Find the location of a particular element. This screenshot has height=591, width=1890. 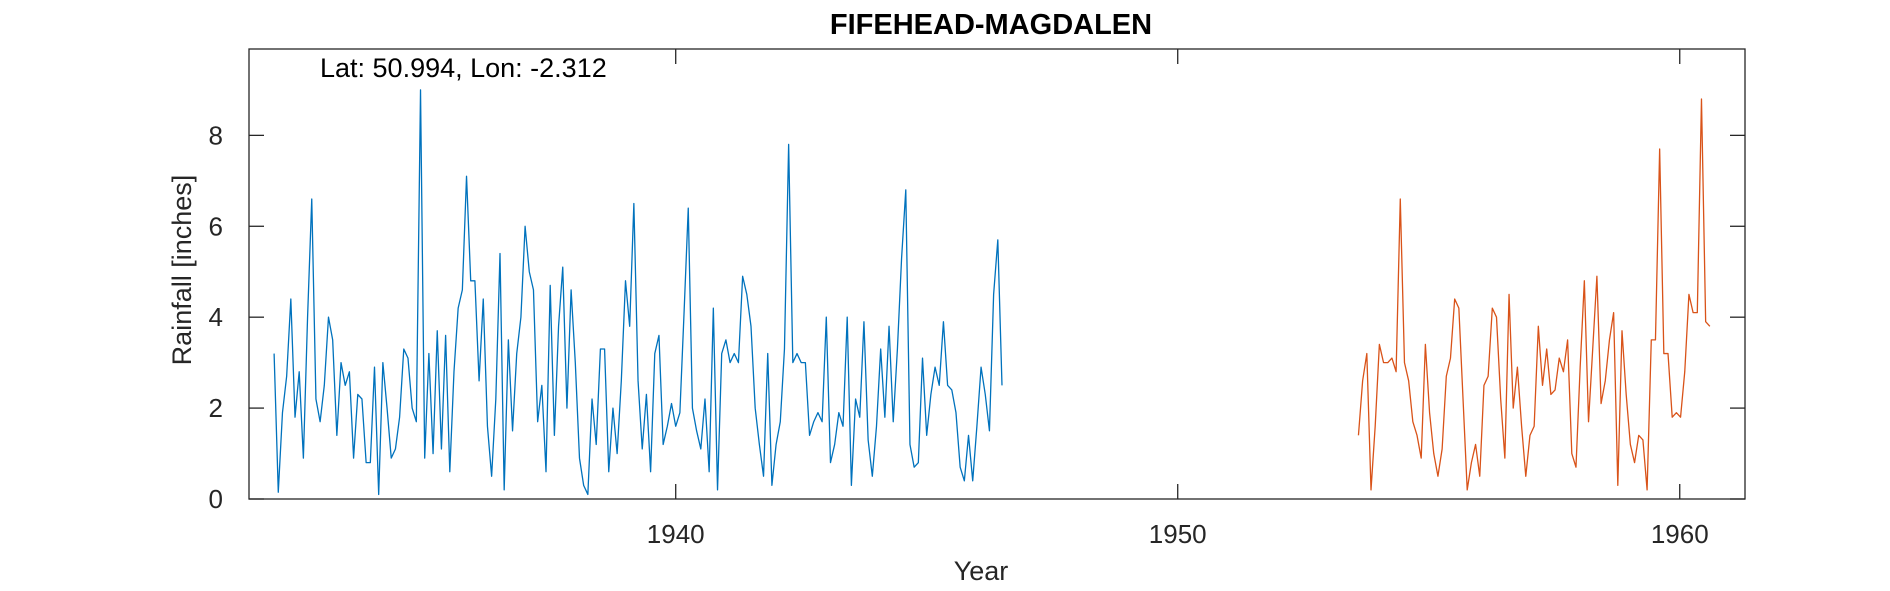

y-tick-label: 0 is located at coordinates (216, 499).